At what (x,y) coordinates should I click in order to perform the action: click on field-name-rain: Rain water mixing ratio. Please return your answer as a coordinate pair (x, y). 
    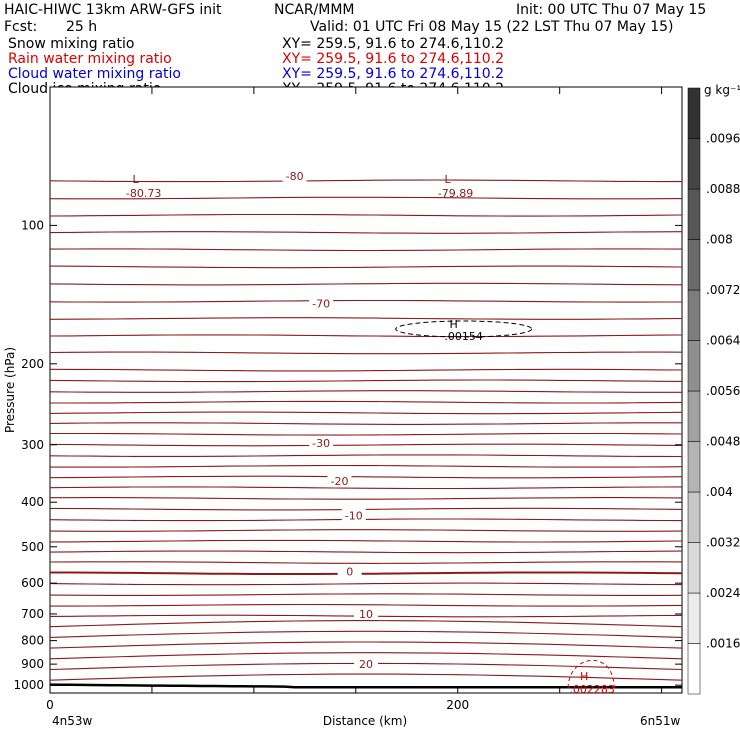
    Looking at the image, I should click on (90, 59).